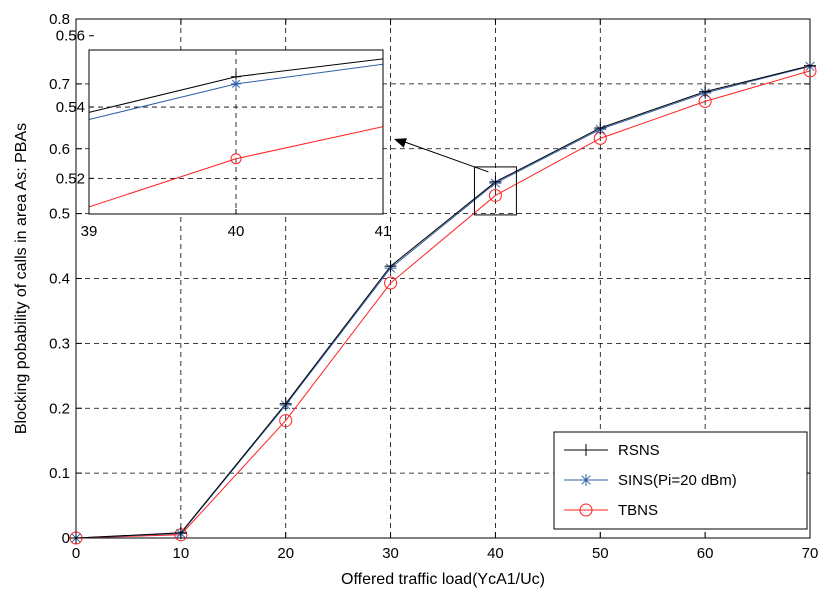  What do you see at coordinates (76, 553) in the screenshot?
I see `x-tick-label: 0` at bounding box center [76, 553].